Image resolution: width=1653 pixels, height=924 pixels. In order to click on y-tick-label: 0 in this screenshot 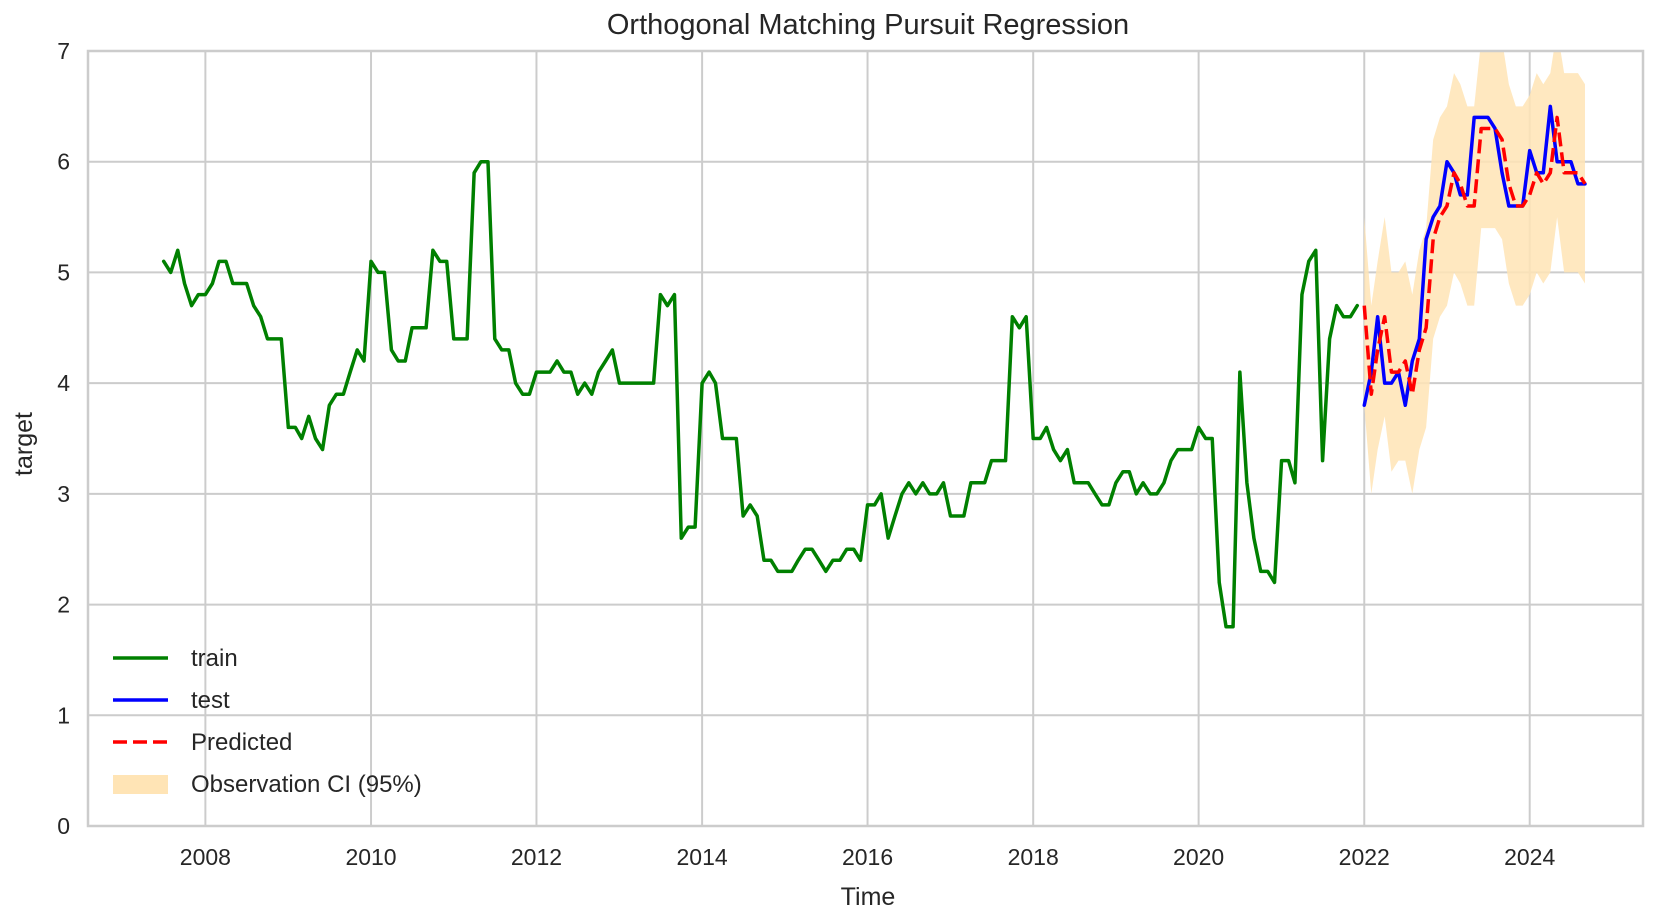, I will do `click(63, 826)`.